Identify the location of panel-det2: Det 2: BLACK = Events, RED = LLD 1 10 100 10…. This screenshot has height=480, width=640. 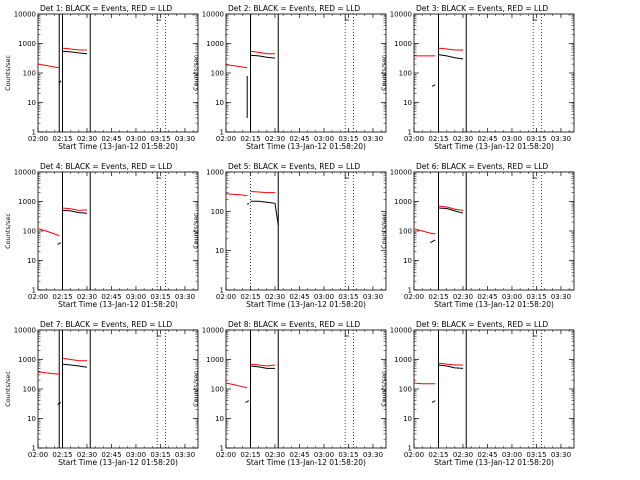
(289, 77).